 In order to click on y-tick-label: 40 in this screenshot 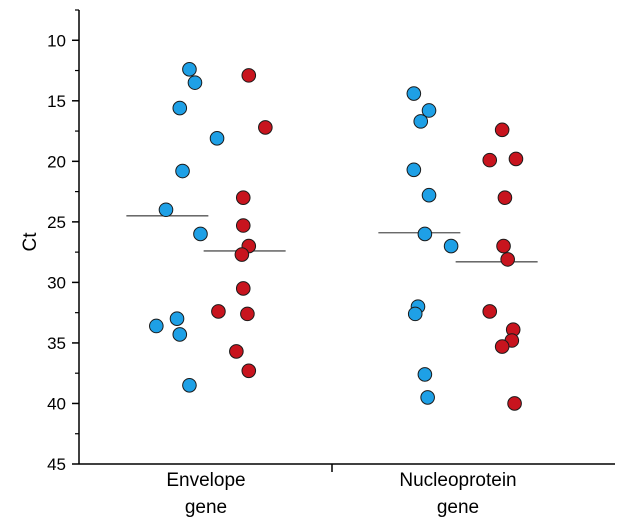, I will do `click(56, 403)`.